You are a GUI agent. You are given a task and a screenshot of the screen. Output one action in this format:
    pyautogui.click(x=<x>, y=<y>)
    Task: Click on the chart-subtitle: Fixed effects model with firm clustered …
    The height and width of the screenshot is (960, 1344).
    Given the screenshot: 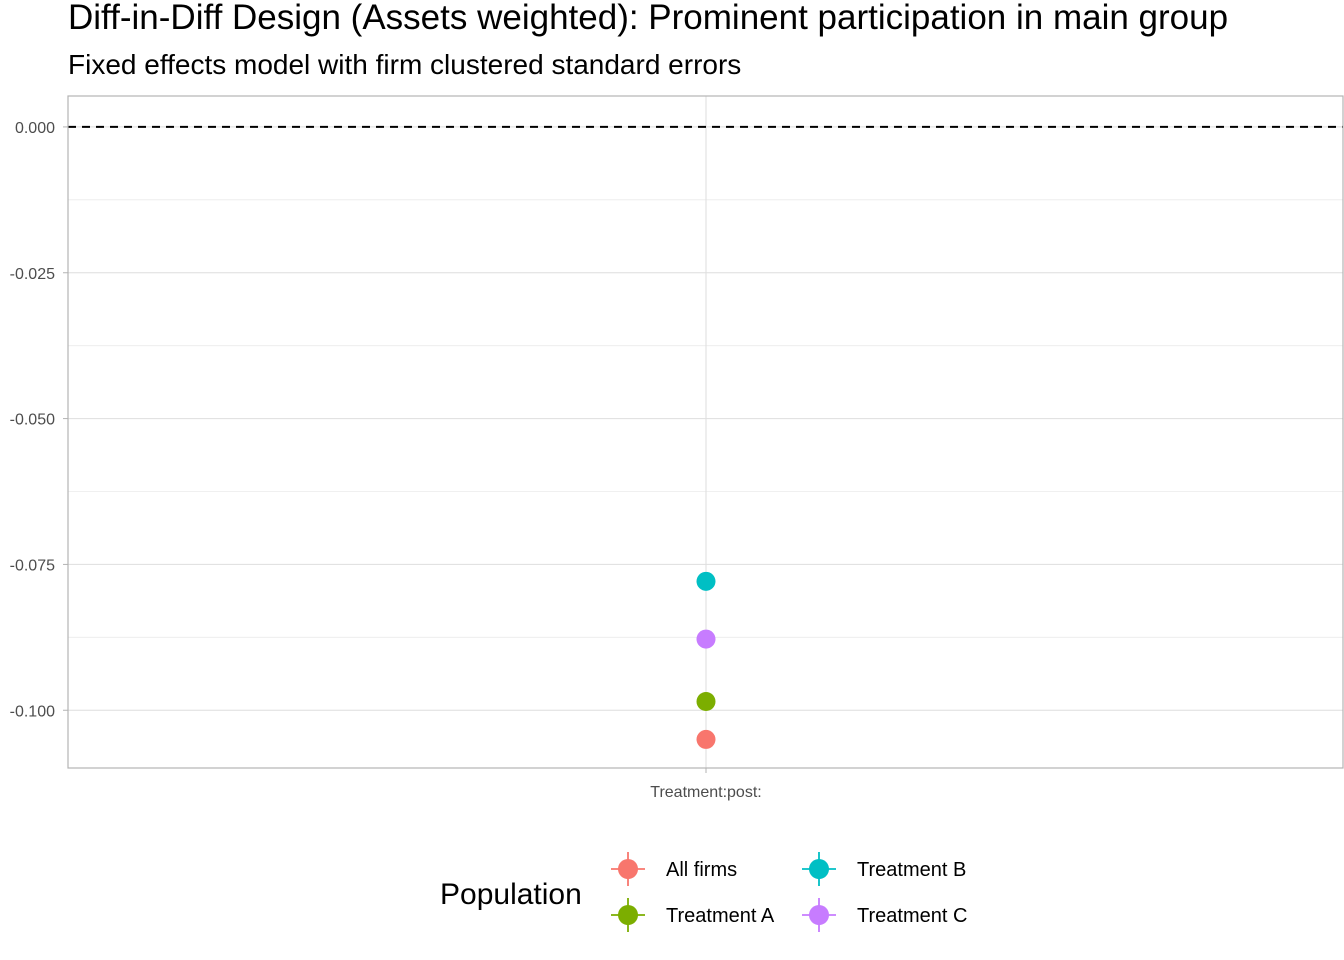 What is the action you would take?
    pyautogui.click(x=404, y=64)
    